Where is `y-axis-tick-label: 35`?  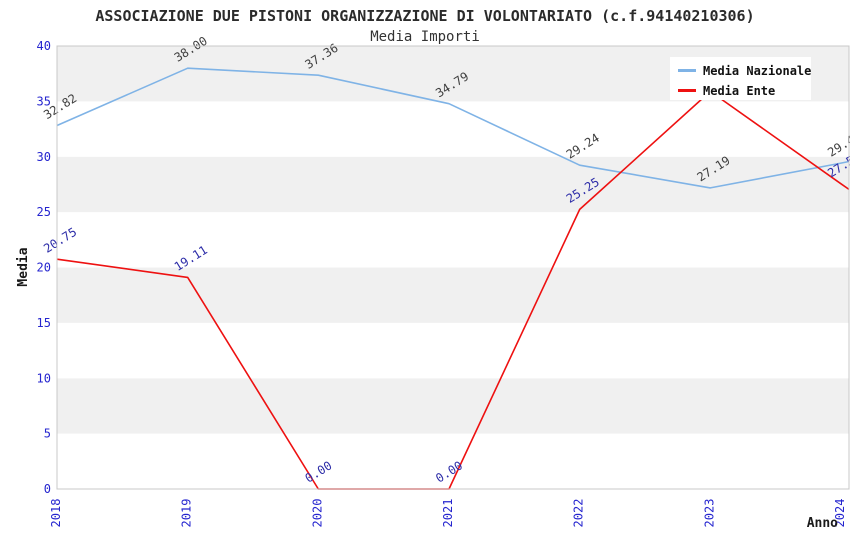
y-axis-tick-label: 35 is located at coordinates (44, 101).